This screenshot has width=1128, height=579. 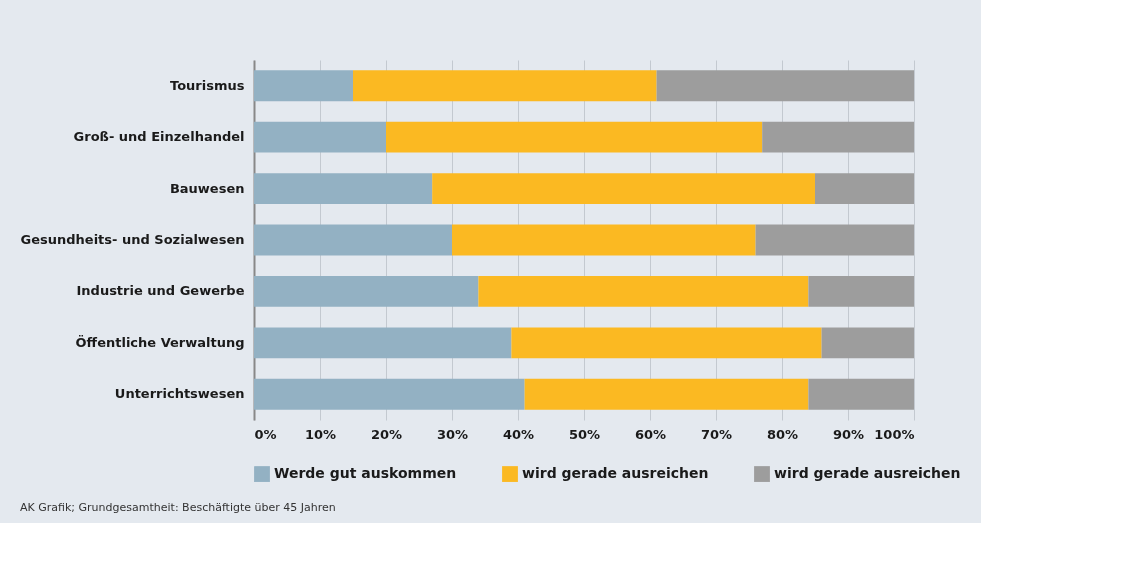 What do you see at coordinates (160, 291) in the screenshot?
I see `y-tick-label: Industrie und Gewerbe` at bounding box center [160, 291].